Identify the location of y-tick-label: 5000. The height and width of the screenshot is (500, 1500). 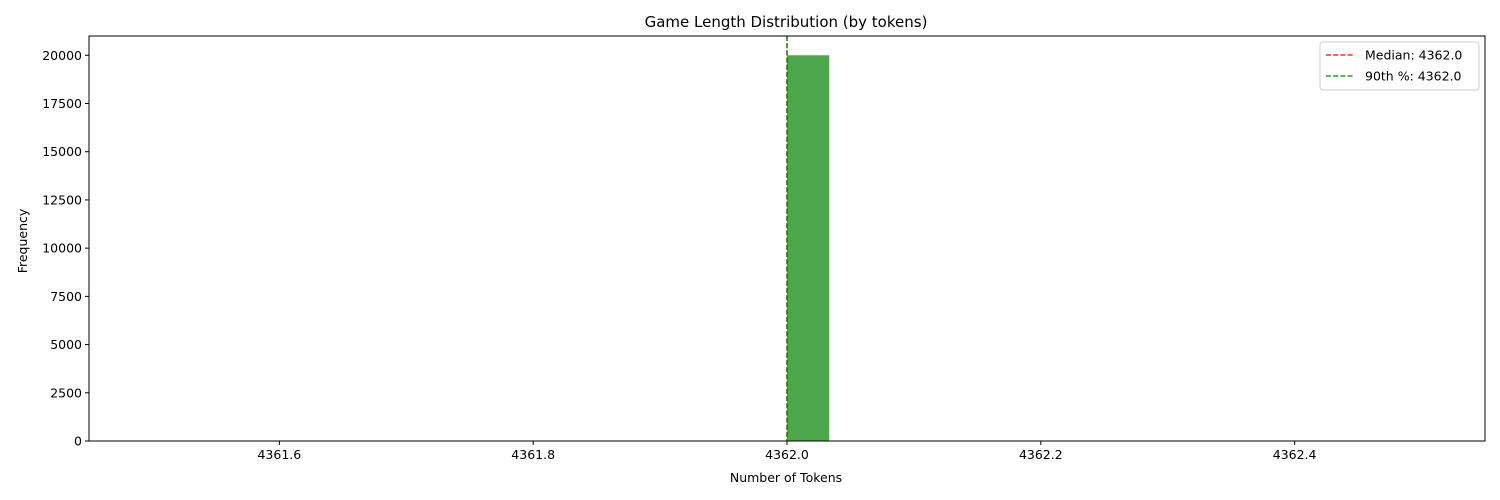
(66, 344).